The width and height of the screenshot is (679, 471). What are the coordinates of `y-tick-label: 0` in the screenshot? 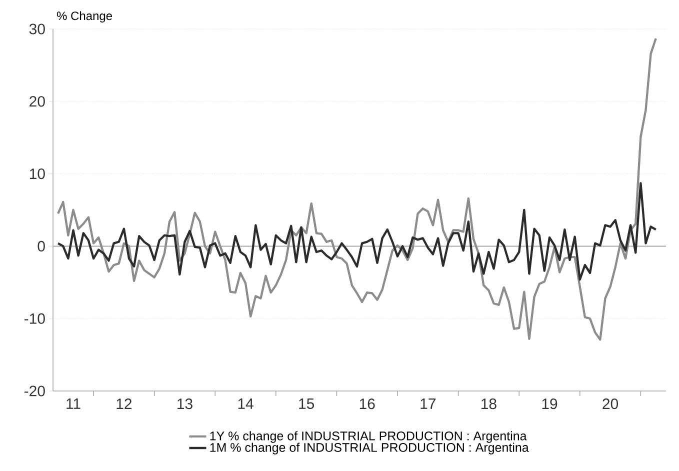 It's located at (41, 246).